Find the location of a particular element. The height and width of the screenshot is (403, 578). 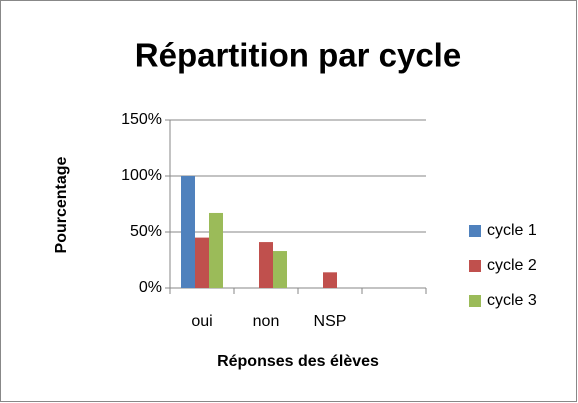

chart-title: Répartition par cycle is located at coordinates (298, 55).